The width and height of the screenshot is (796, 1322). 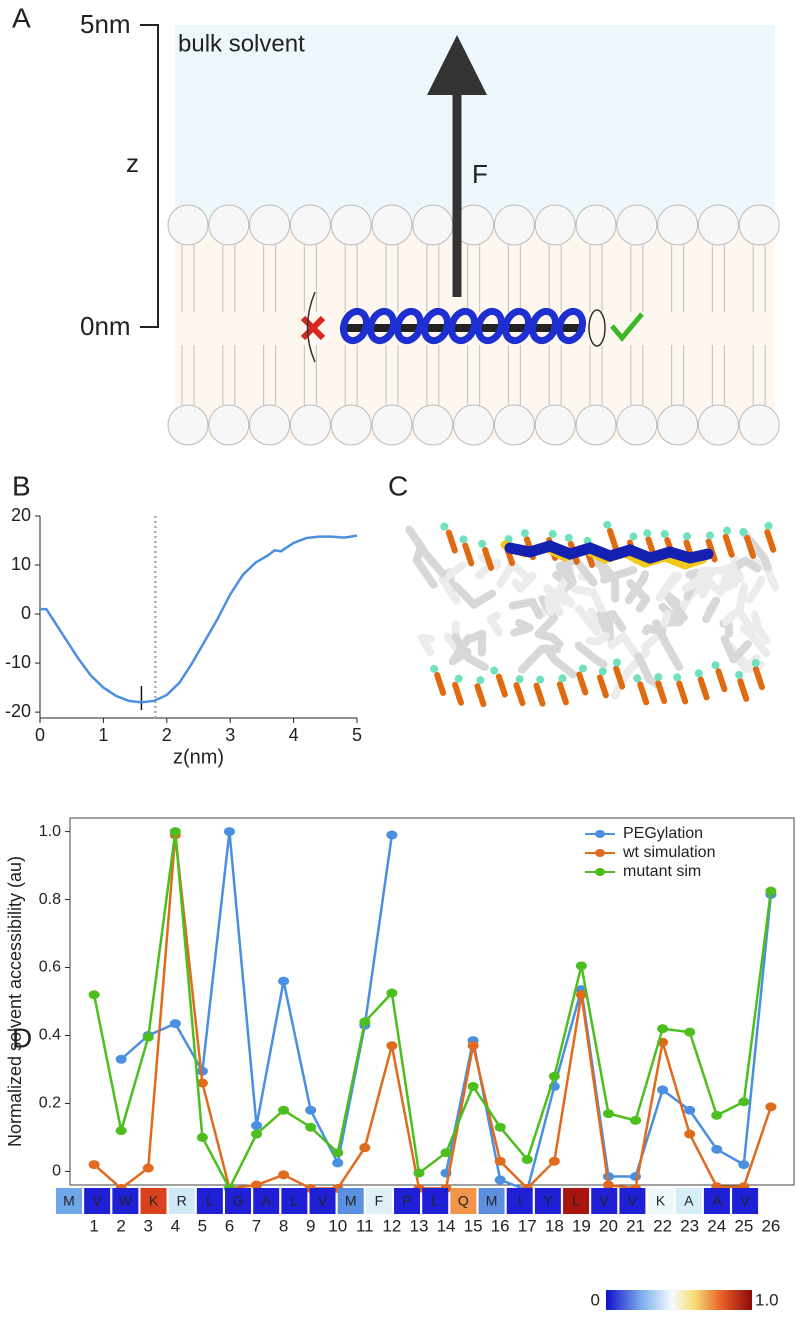 I want to click on x-tick-label: 21, so click(x=635, y=1225).